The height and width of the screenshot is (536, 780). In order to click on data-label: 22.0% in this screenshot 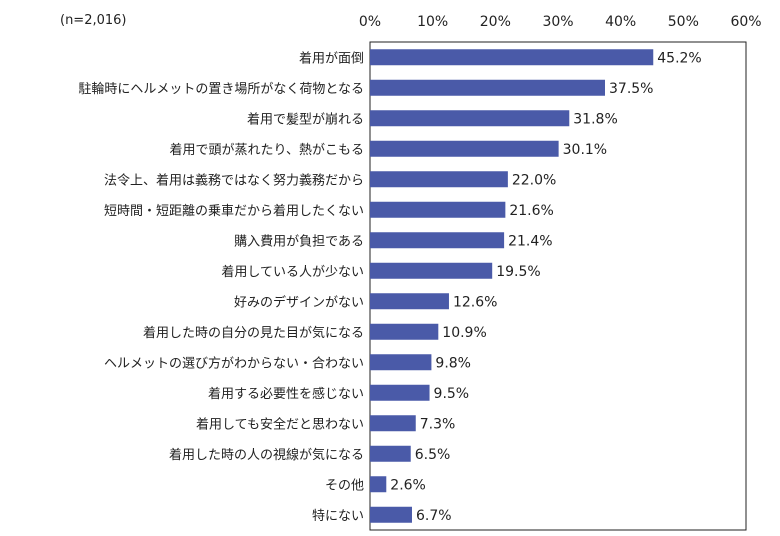, I will do `click(534, 180)`.